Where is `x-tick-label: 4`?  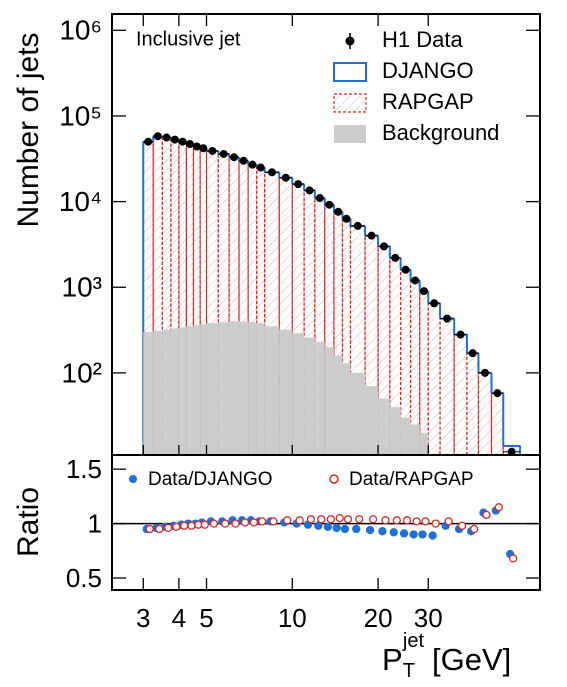 x-tick-label: 4 is located at coordinates (179, 618).